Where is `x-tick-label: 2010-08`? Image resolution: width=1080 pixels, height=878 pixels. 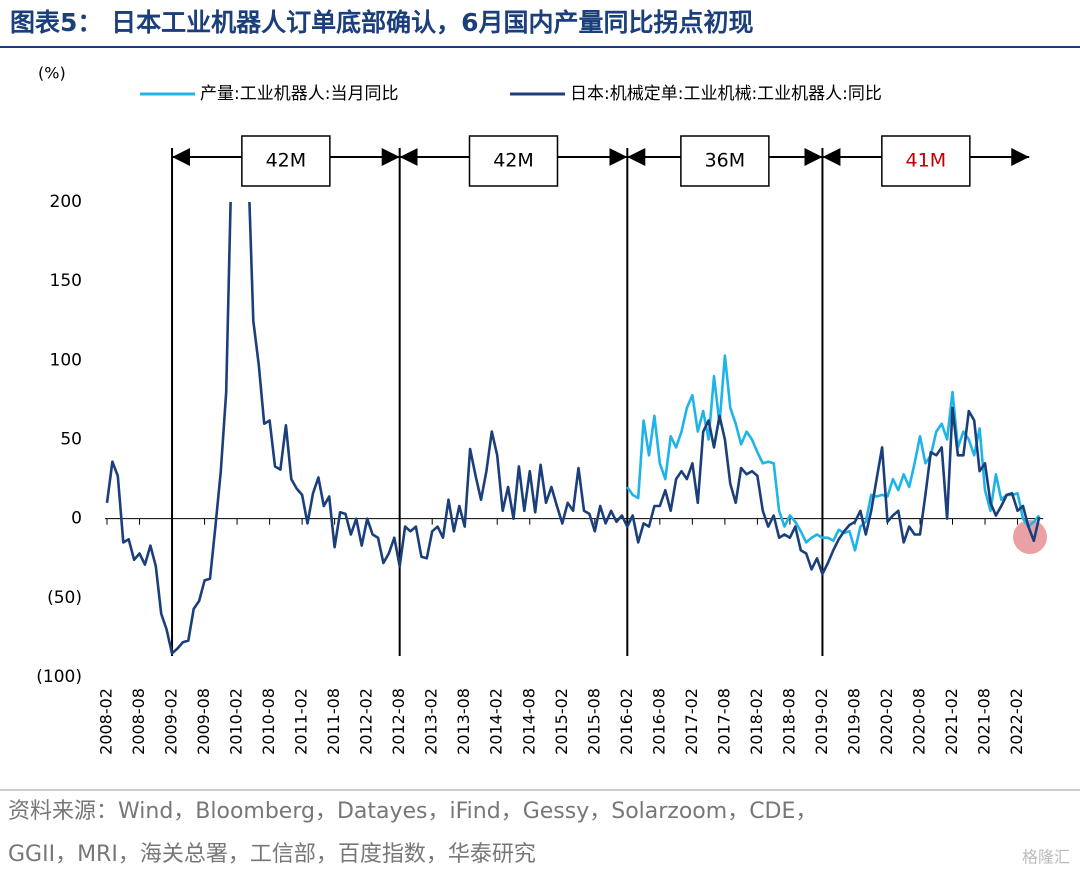 x-tick-label: 2010-08 is located at coordinates (268, 721).